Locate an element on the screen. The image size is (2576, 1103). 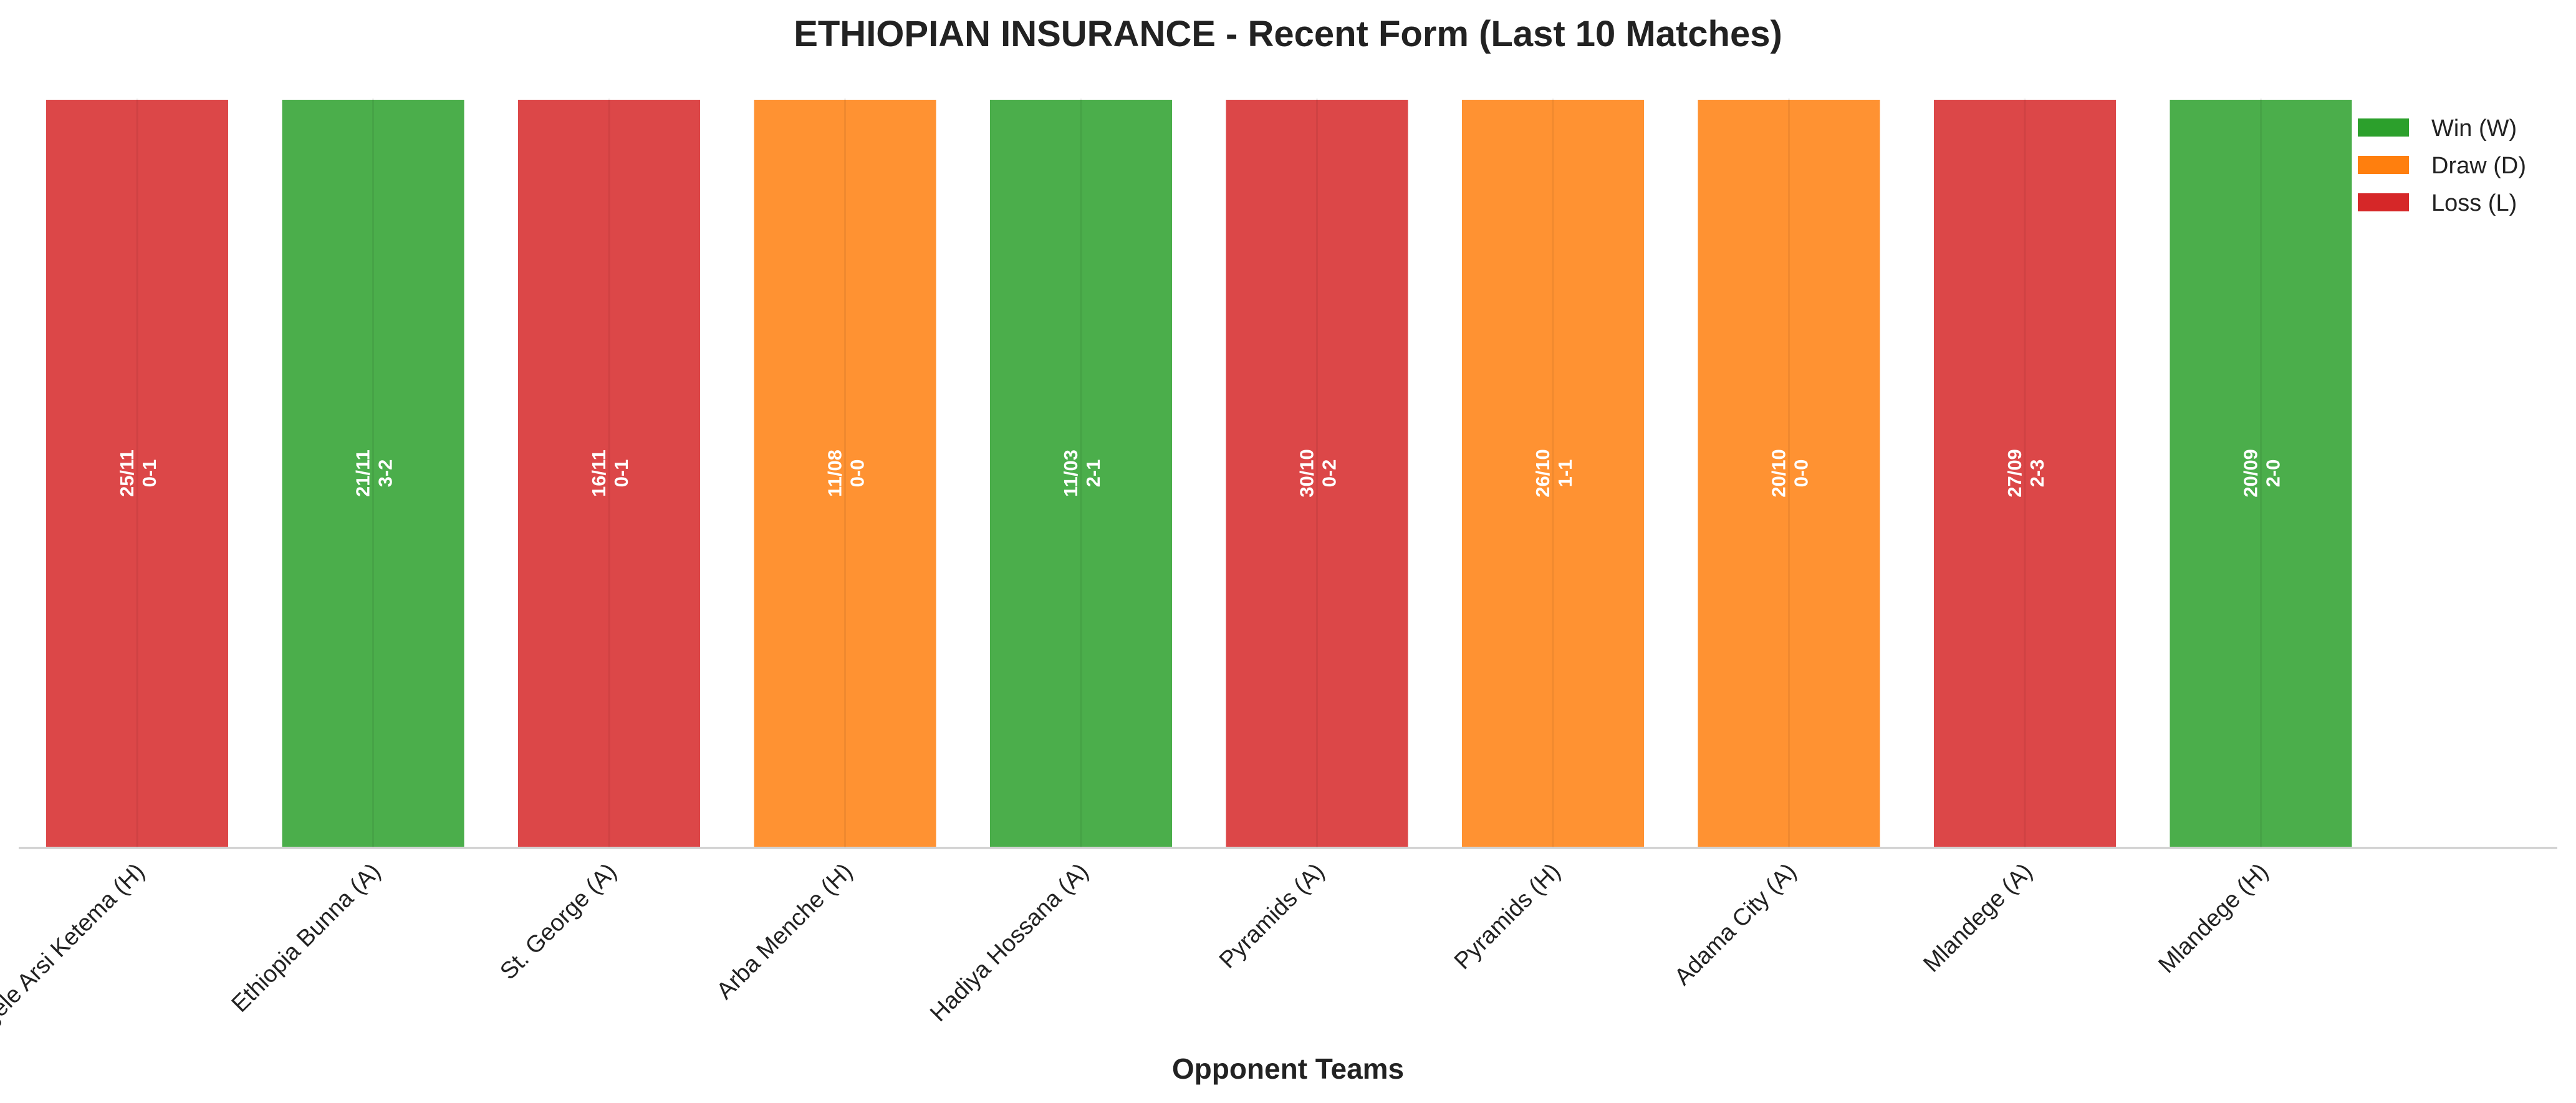
x-tick-label-8: Adama City (A) is located at coordinates (1736, 925).